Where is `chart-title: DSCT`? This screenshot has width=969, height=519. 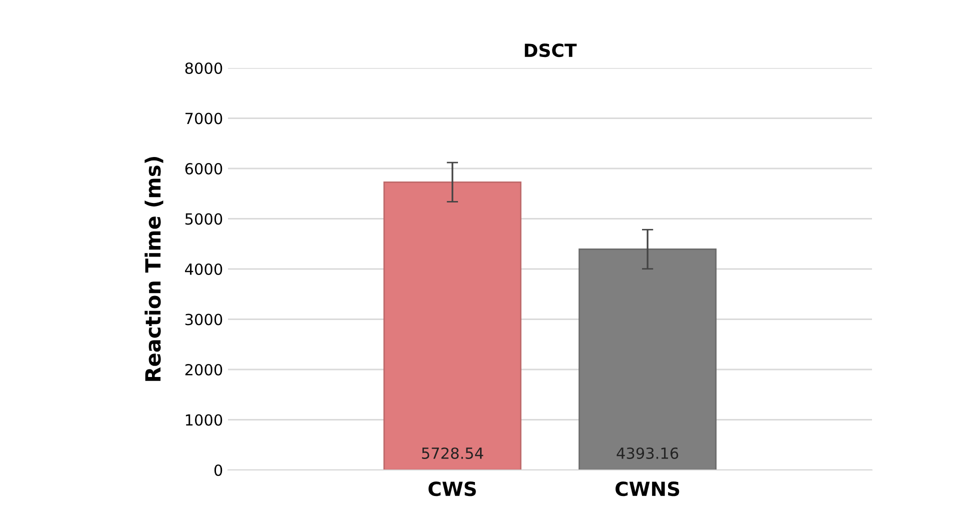
chart-title: DSCT is located at coordinates (550, 50).